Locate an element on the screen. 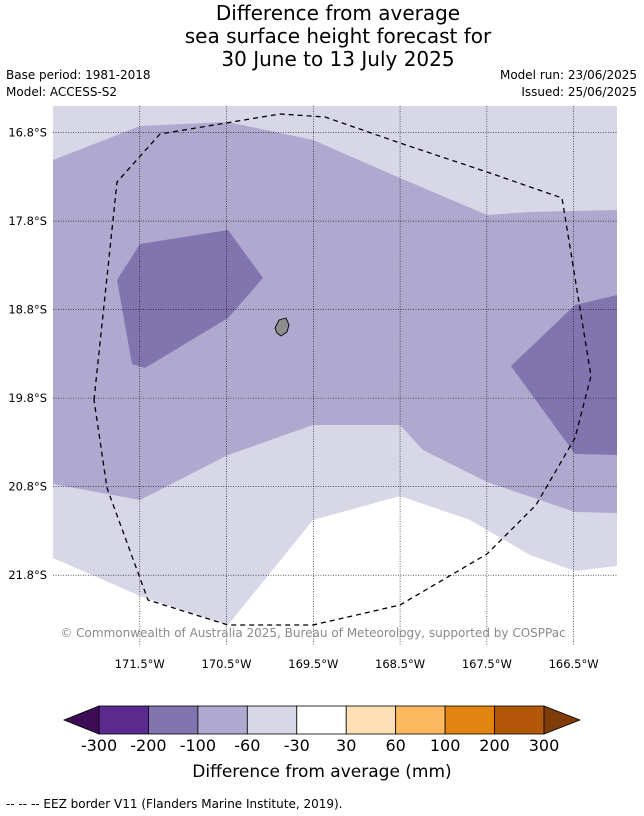  colorbar-tick-label: -300 is located at coordinates (99, 745).